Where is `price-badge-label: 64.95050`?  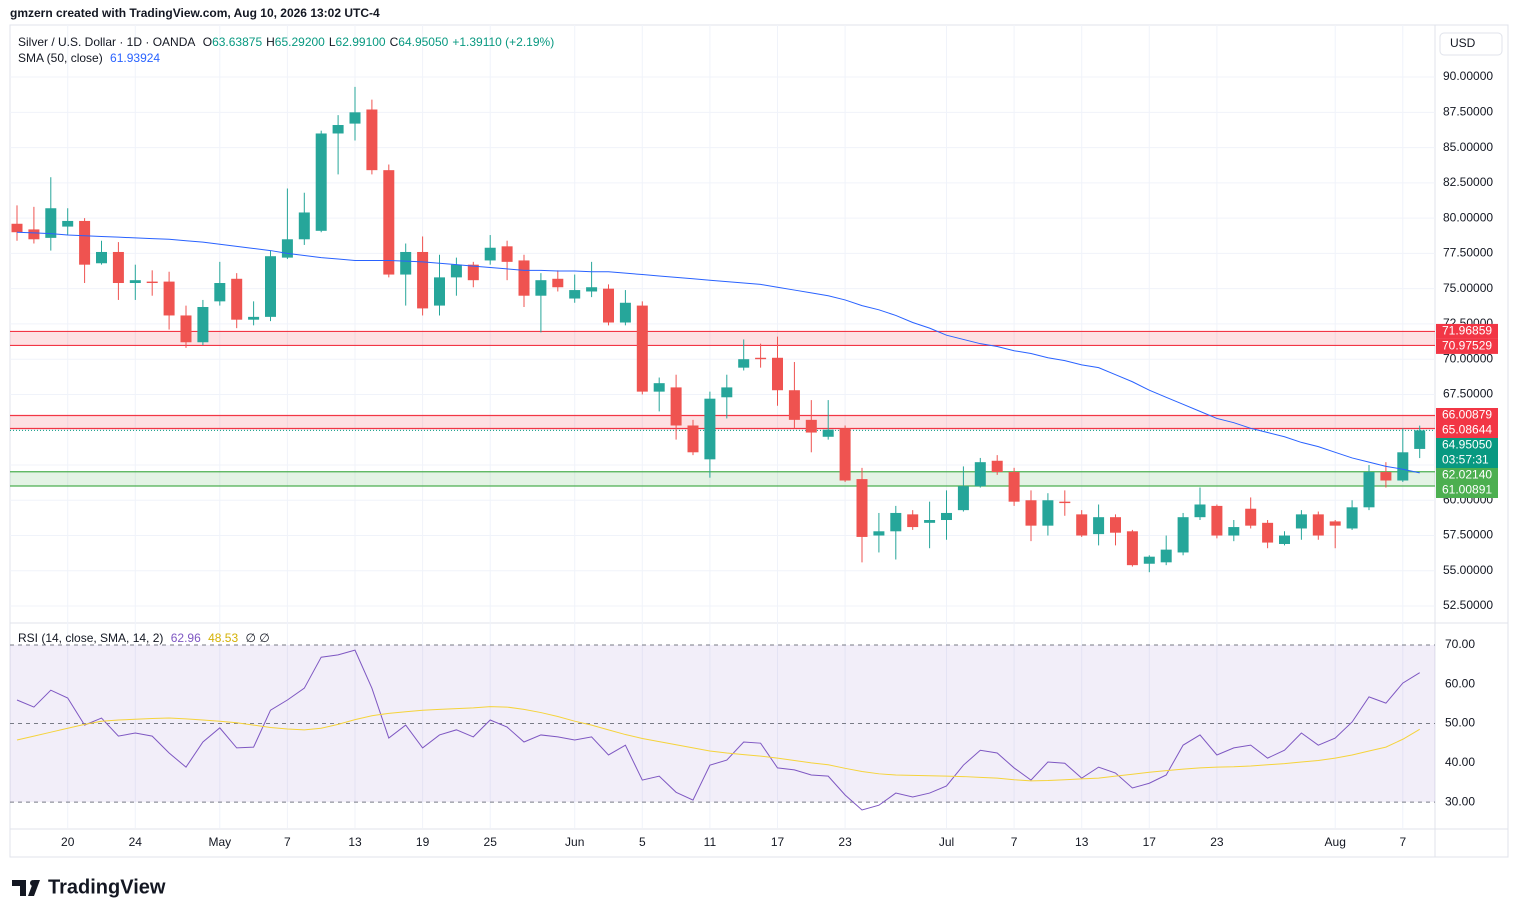
price-badge-label: 64.95050 is located at coordinates (1467, 445).